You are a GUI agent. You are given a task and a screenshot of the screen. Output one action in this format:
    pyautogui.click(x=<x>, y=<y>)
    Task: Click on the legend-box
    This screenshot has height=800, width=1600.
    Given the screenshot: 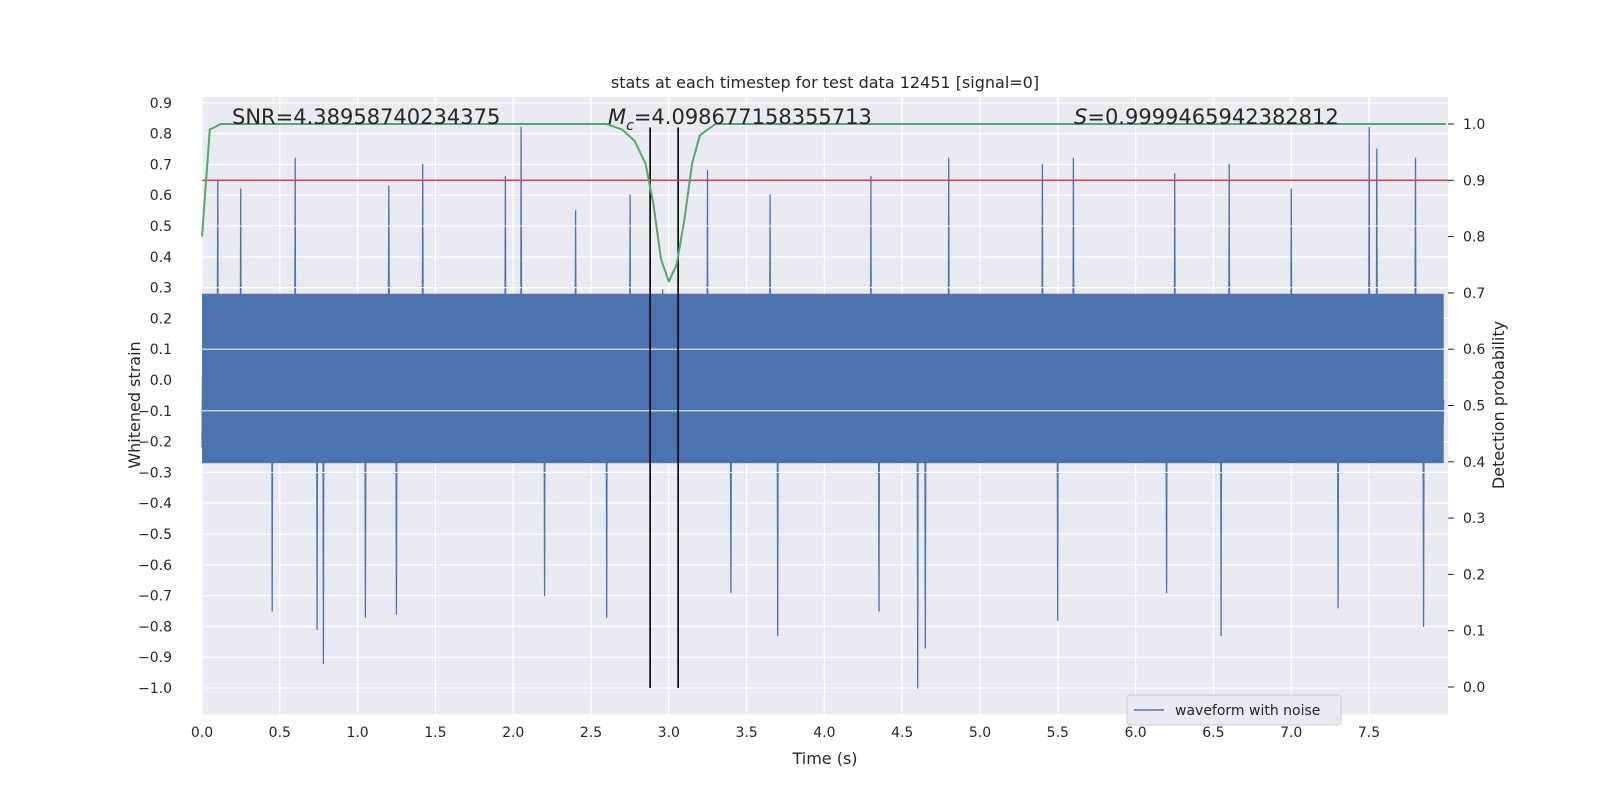 What is the action you would take?
    pyautogui.click(x=1234, y=710)
    